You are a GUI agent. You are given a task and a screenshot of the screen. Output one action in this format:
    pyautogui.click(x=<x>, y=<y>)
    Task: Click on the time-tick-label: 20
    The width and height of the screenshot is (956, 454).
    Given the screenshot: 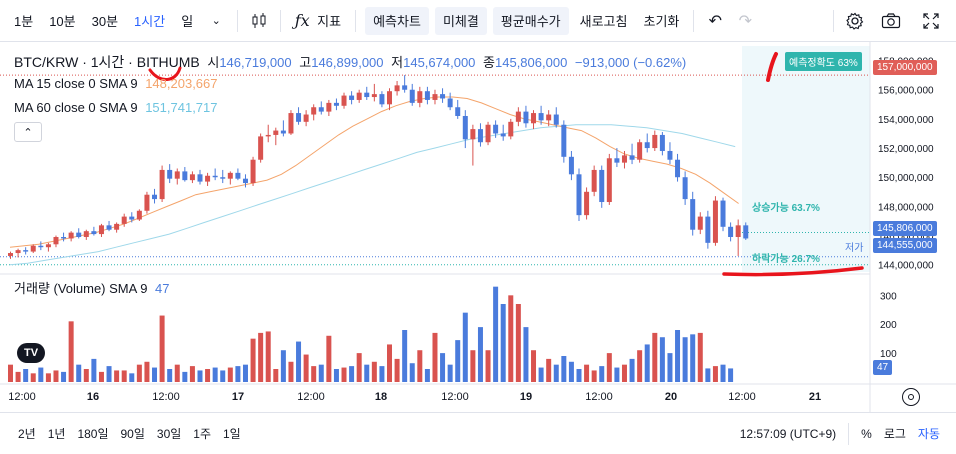 What is the action you would take?
    pyautogui.click(x=671, y=397)
    